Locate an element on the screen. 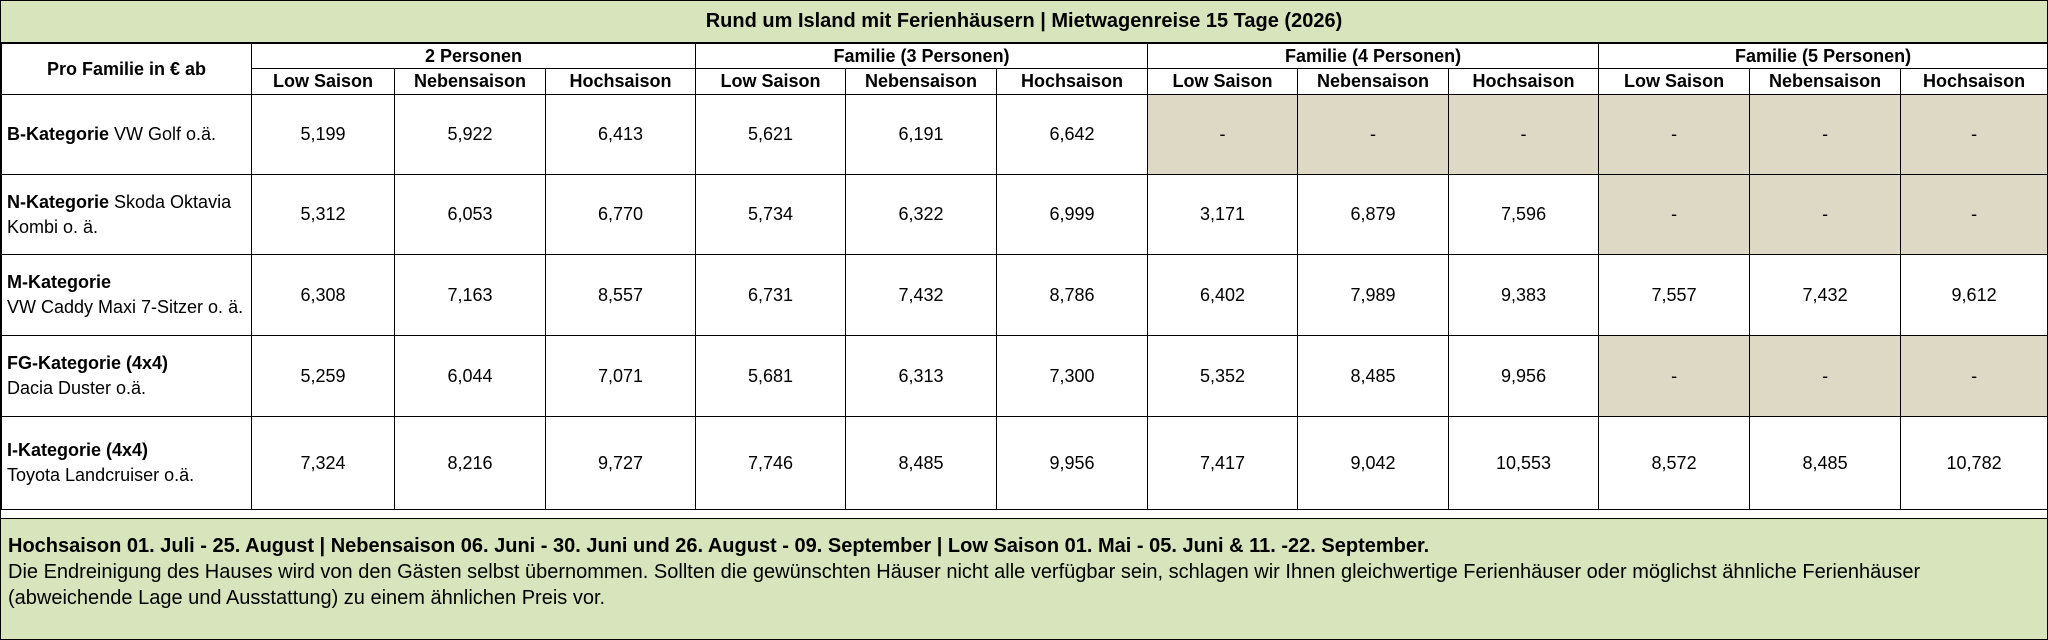  price-cell: 5,199 is located at coordinates (323, 134).